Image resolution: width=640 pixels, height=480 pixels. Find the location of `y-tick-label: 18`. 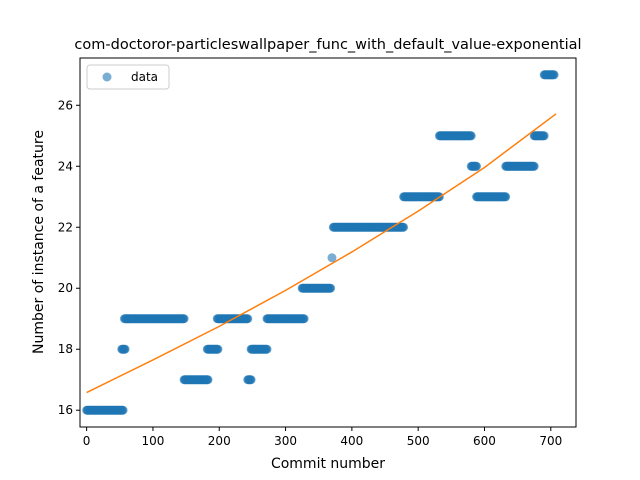

y-tick-label: 18 is located at coordinates (65, 349).